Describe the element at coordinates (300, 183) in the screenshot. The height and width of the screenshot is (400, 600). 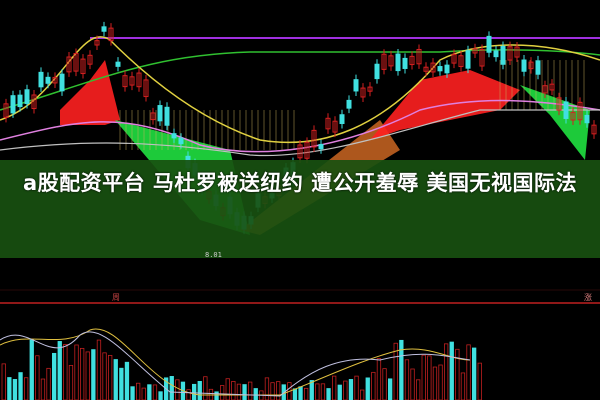
I see `headline-text: a股配资平台 马杜罗被送纽约 遭公开羞辱 美国无视国际法` at that location.